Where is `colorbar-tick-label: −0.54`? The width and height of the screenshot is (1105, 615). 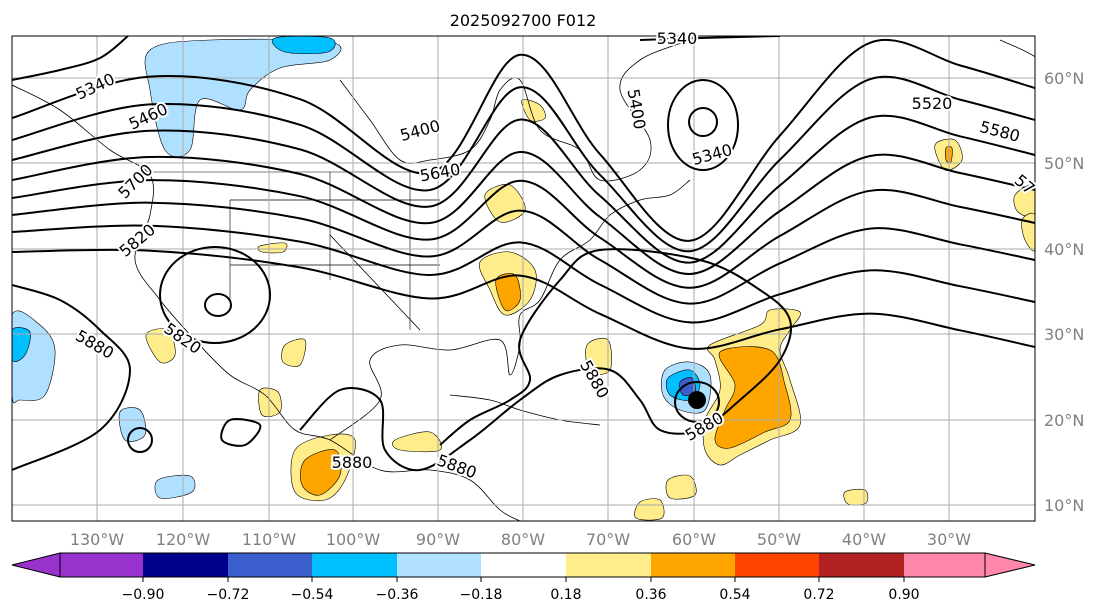 colorbar-tick-label: −0.54 is located at coordinates (312, 595).